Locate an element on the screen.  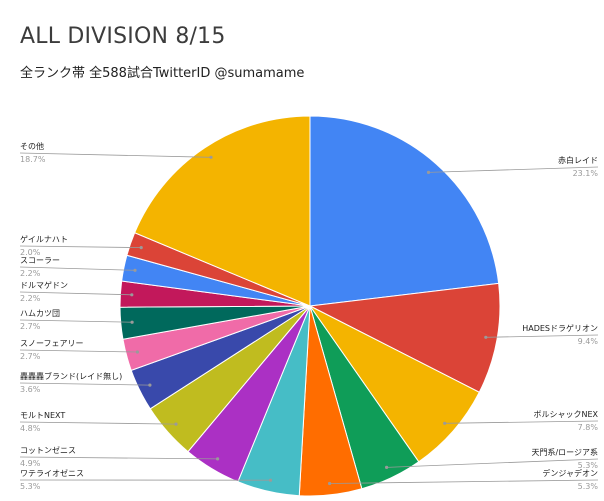
slice-label: 天門系/ロージア系 is located at coordinates (564, 452).